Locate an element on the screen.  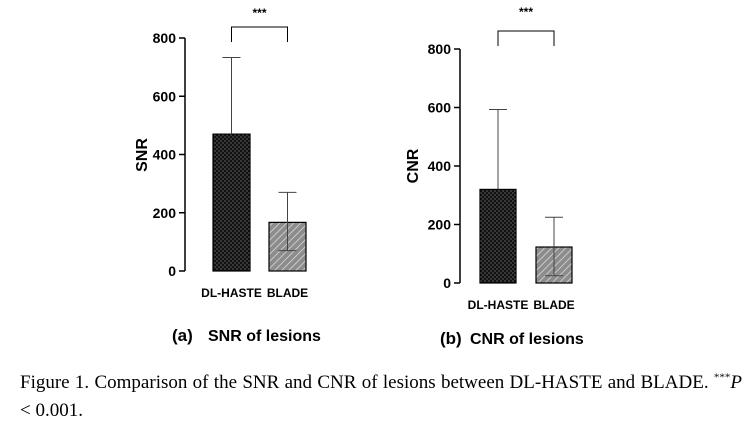
chart-0-y-axis-title: SNR is located at coordinates (142, 155).